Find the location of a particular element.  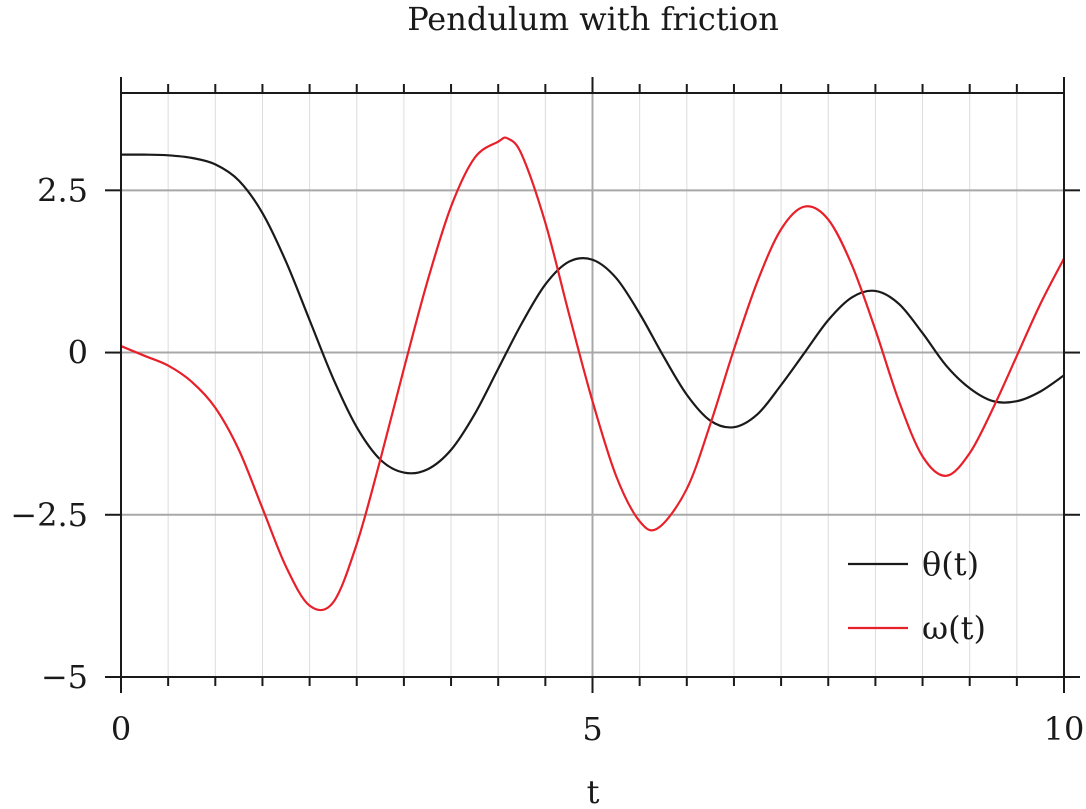

legend-theta: θ(t) is located at coordinates (913, 564).